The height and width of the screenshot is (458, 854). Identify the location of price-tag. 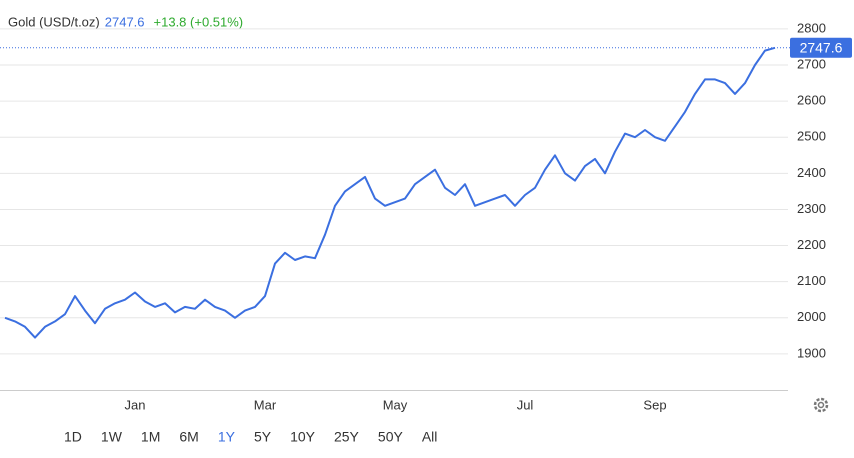
(821, 47).